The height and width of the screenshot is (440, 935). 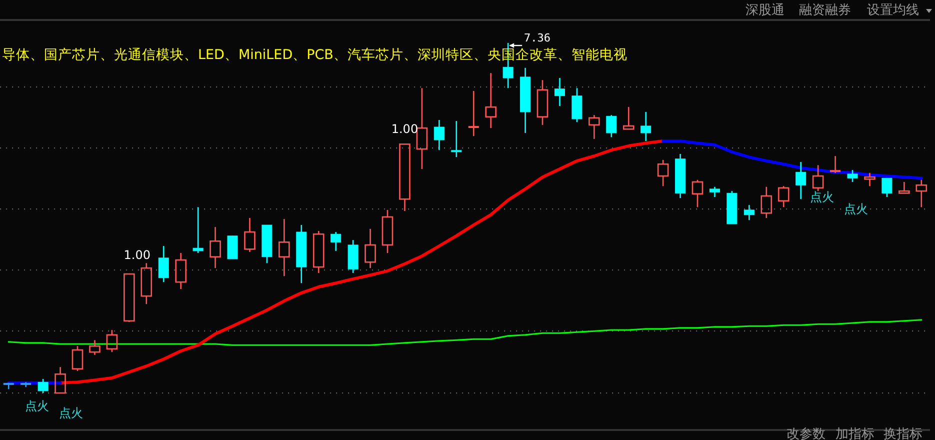 I want to click on annotation: 深股通, so click(x=765, y=10).